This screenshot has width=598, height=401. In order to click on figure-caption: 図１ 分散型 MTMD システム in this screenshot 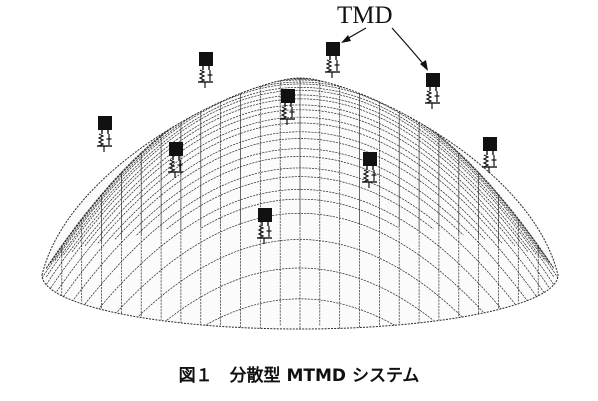, I will do `click(299, 376)`.